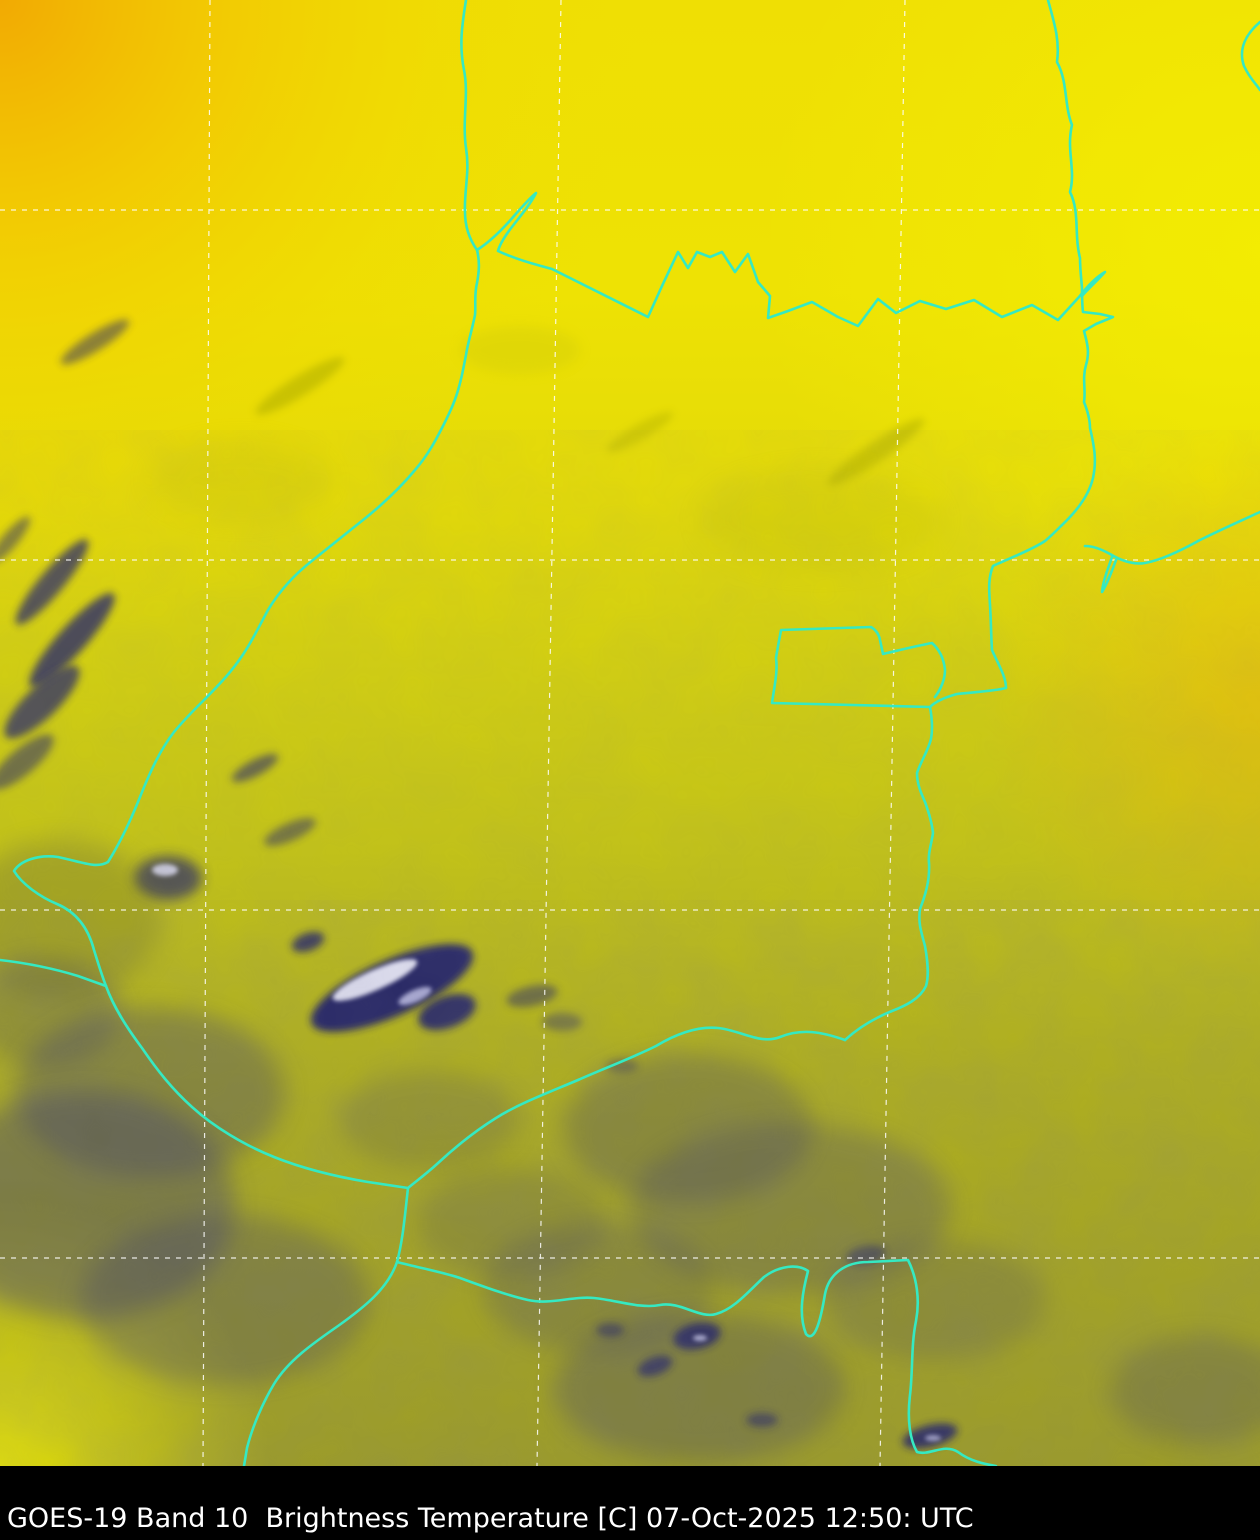 This screenshot has height=1540, width=1260. Describe the element at coordinates (1250, 56) in the screenshot. I see `boundary-topright-corner` at that location.